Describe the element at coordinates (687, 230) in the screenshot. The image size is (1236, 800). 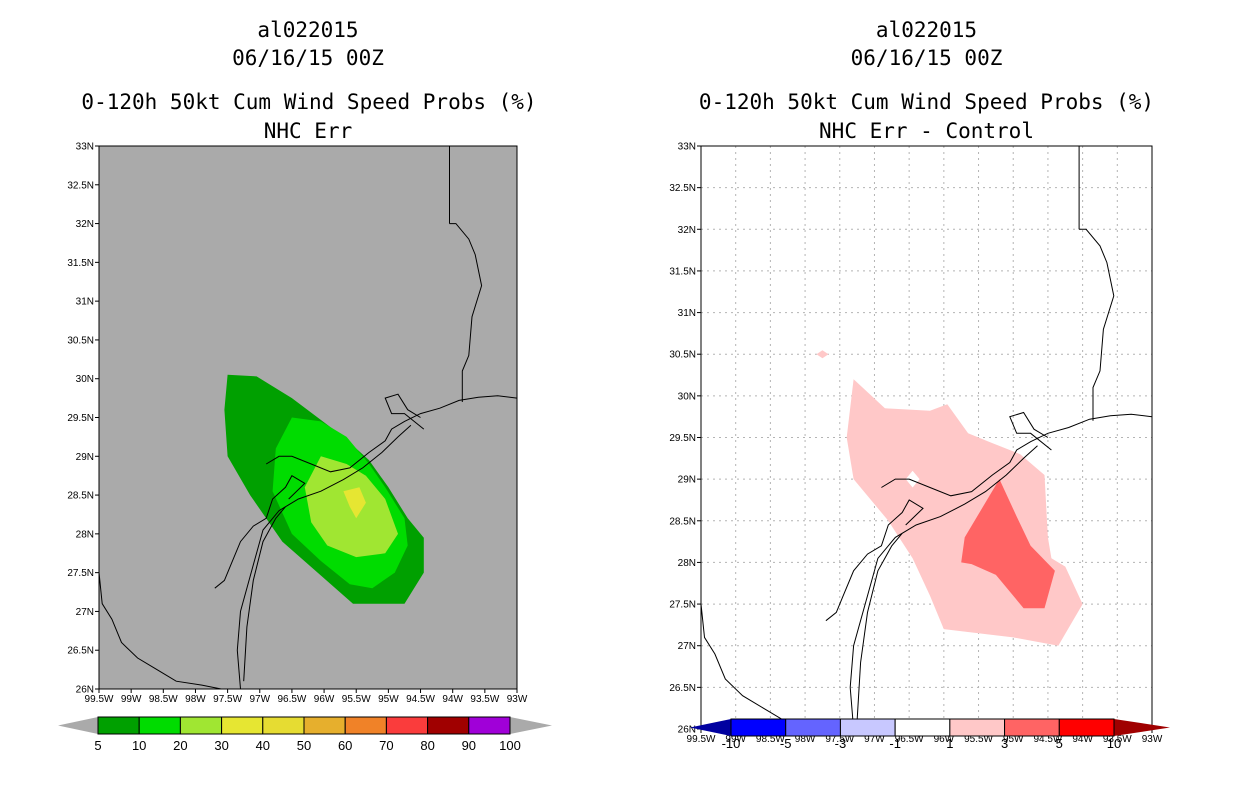
I see `lat-tick-label: 32N` at that location.